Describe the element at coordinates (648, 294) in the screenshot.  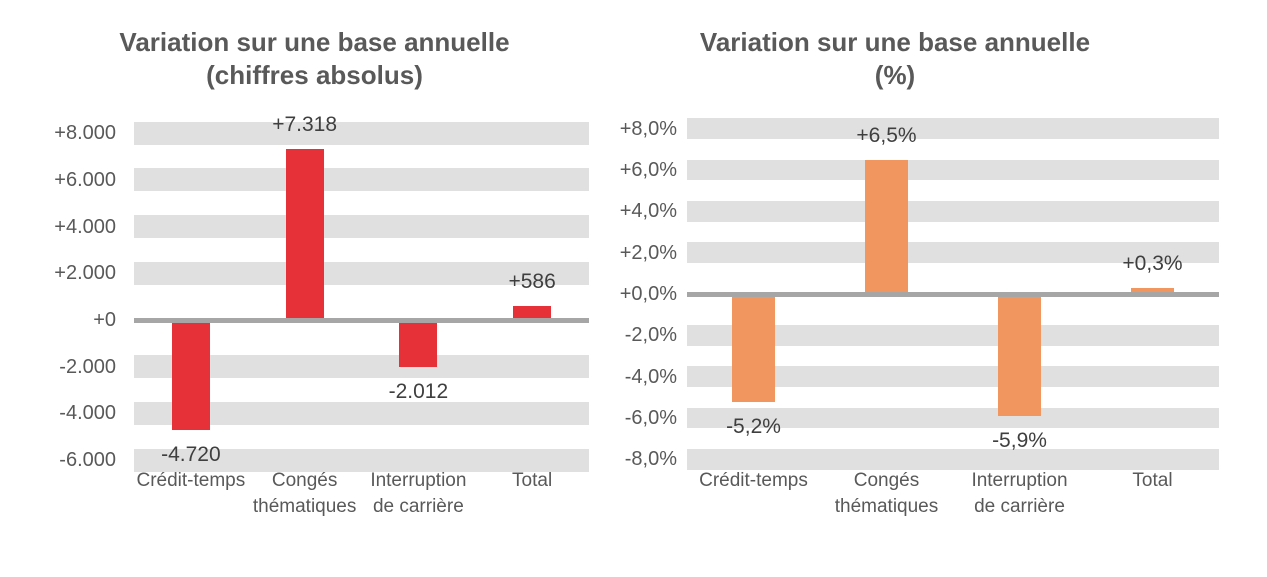
I see `y-tick-label: +0,0%` at that location.